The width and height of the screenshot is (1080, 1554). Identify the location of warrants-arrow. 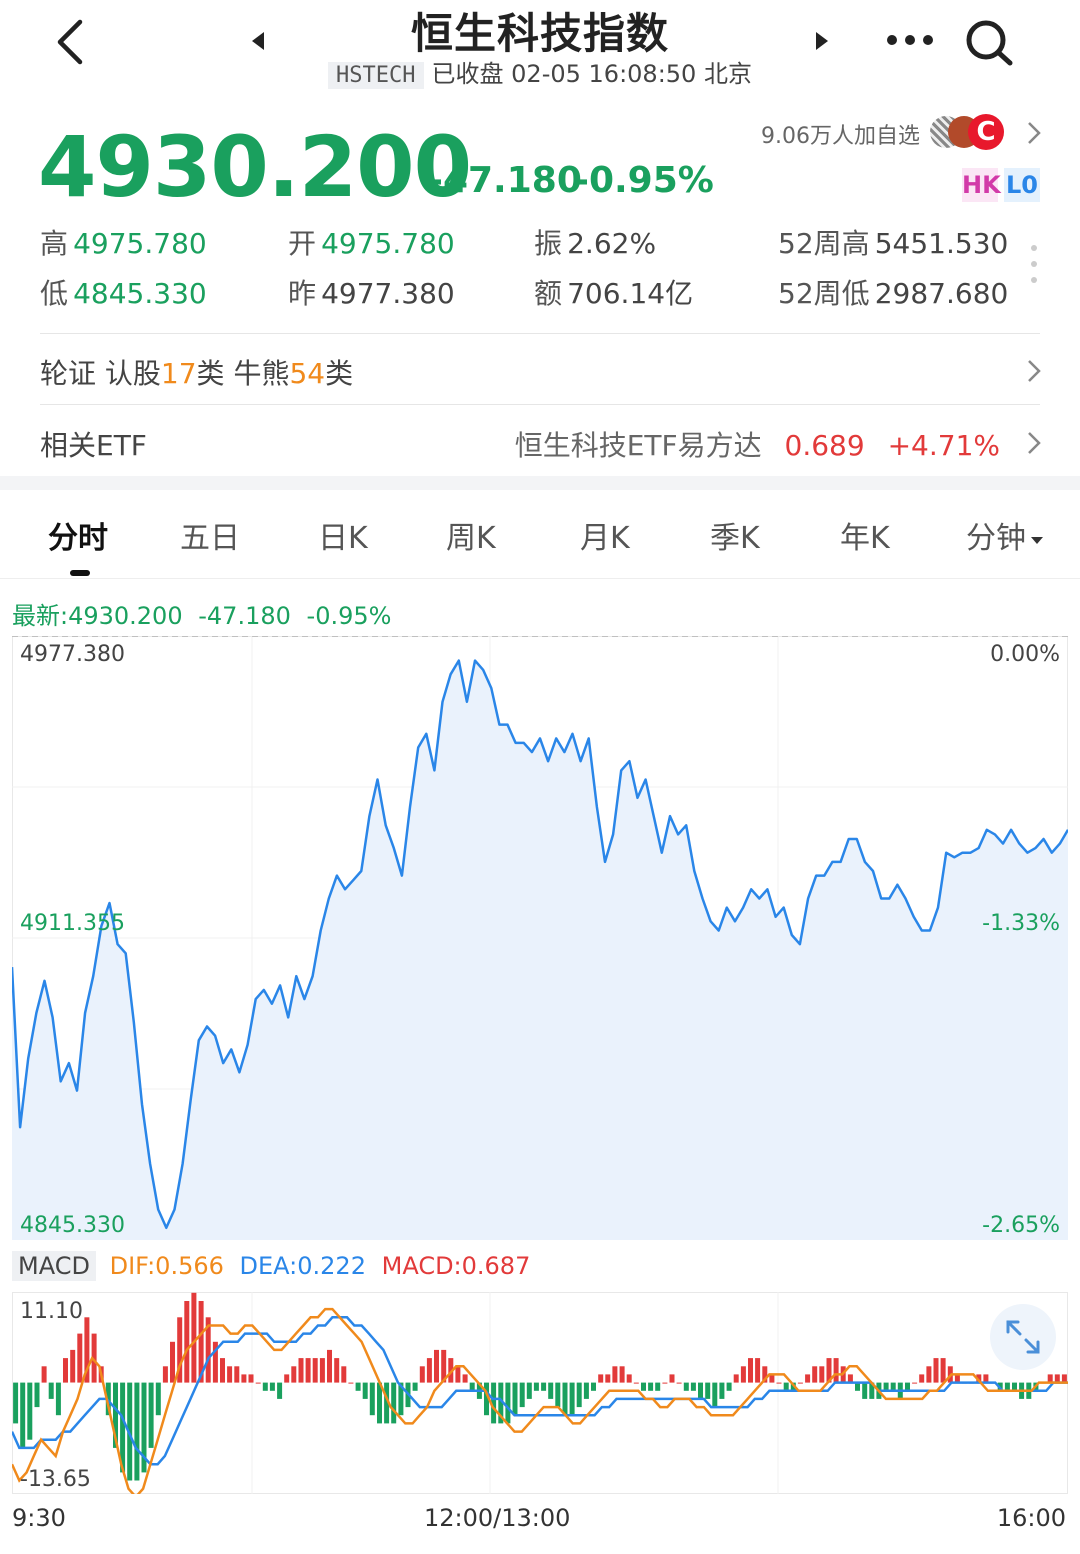
(1034, 371).